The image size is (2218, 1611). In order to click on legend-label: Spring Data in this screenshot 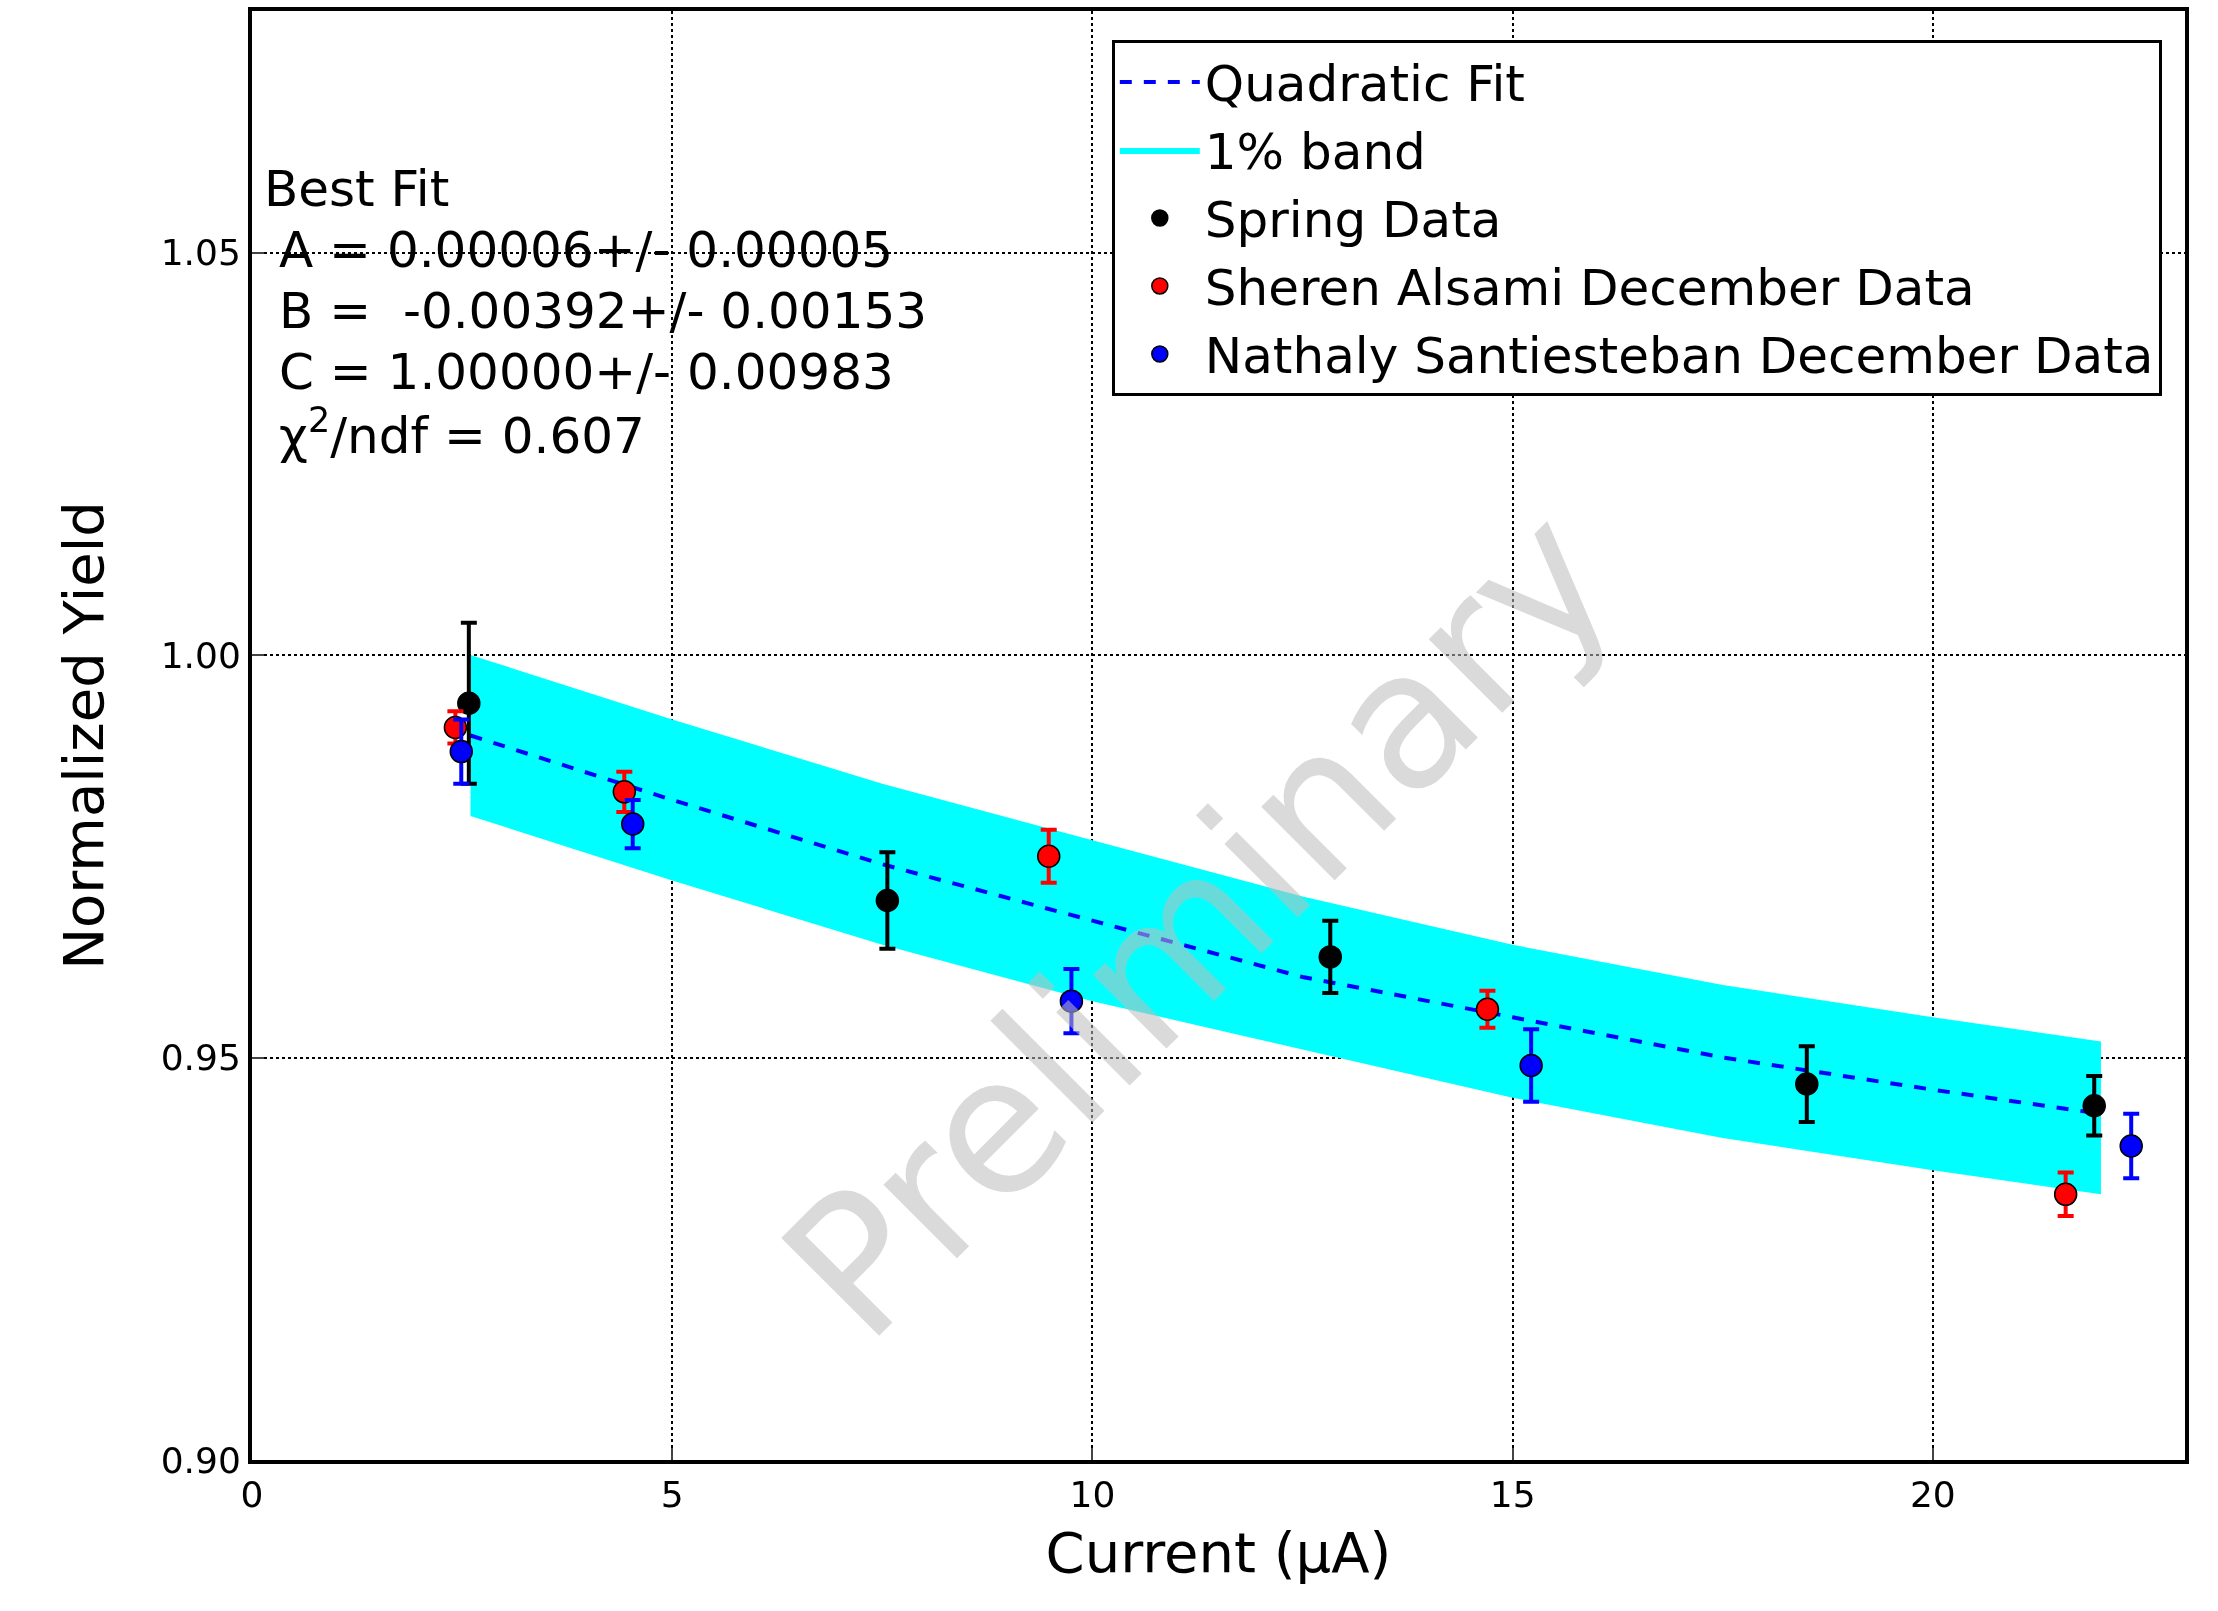, I will do `click(1353, 220)`.